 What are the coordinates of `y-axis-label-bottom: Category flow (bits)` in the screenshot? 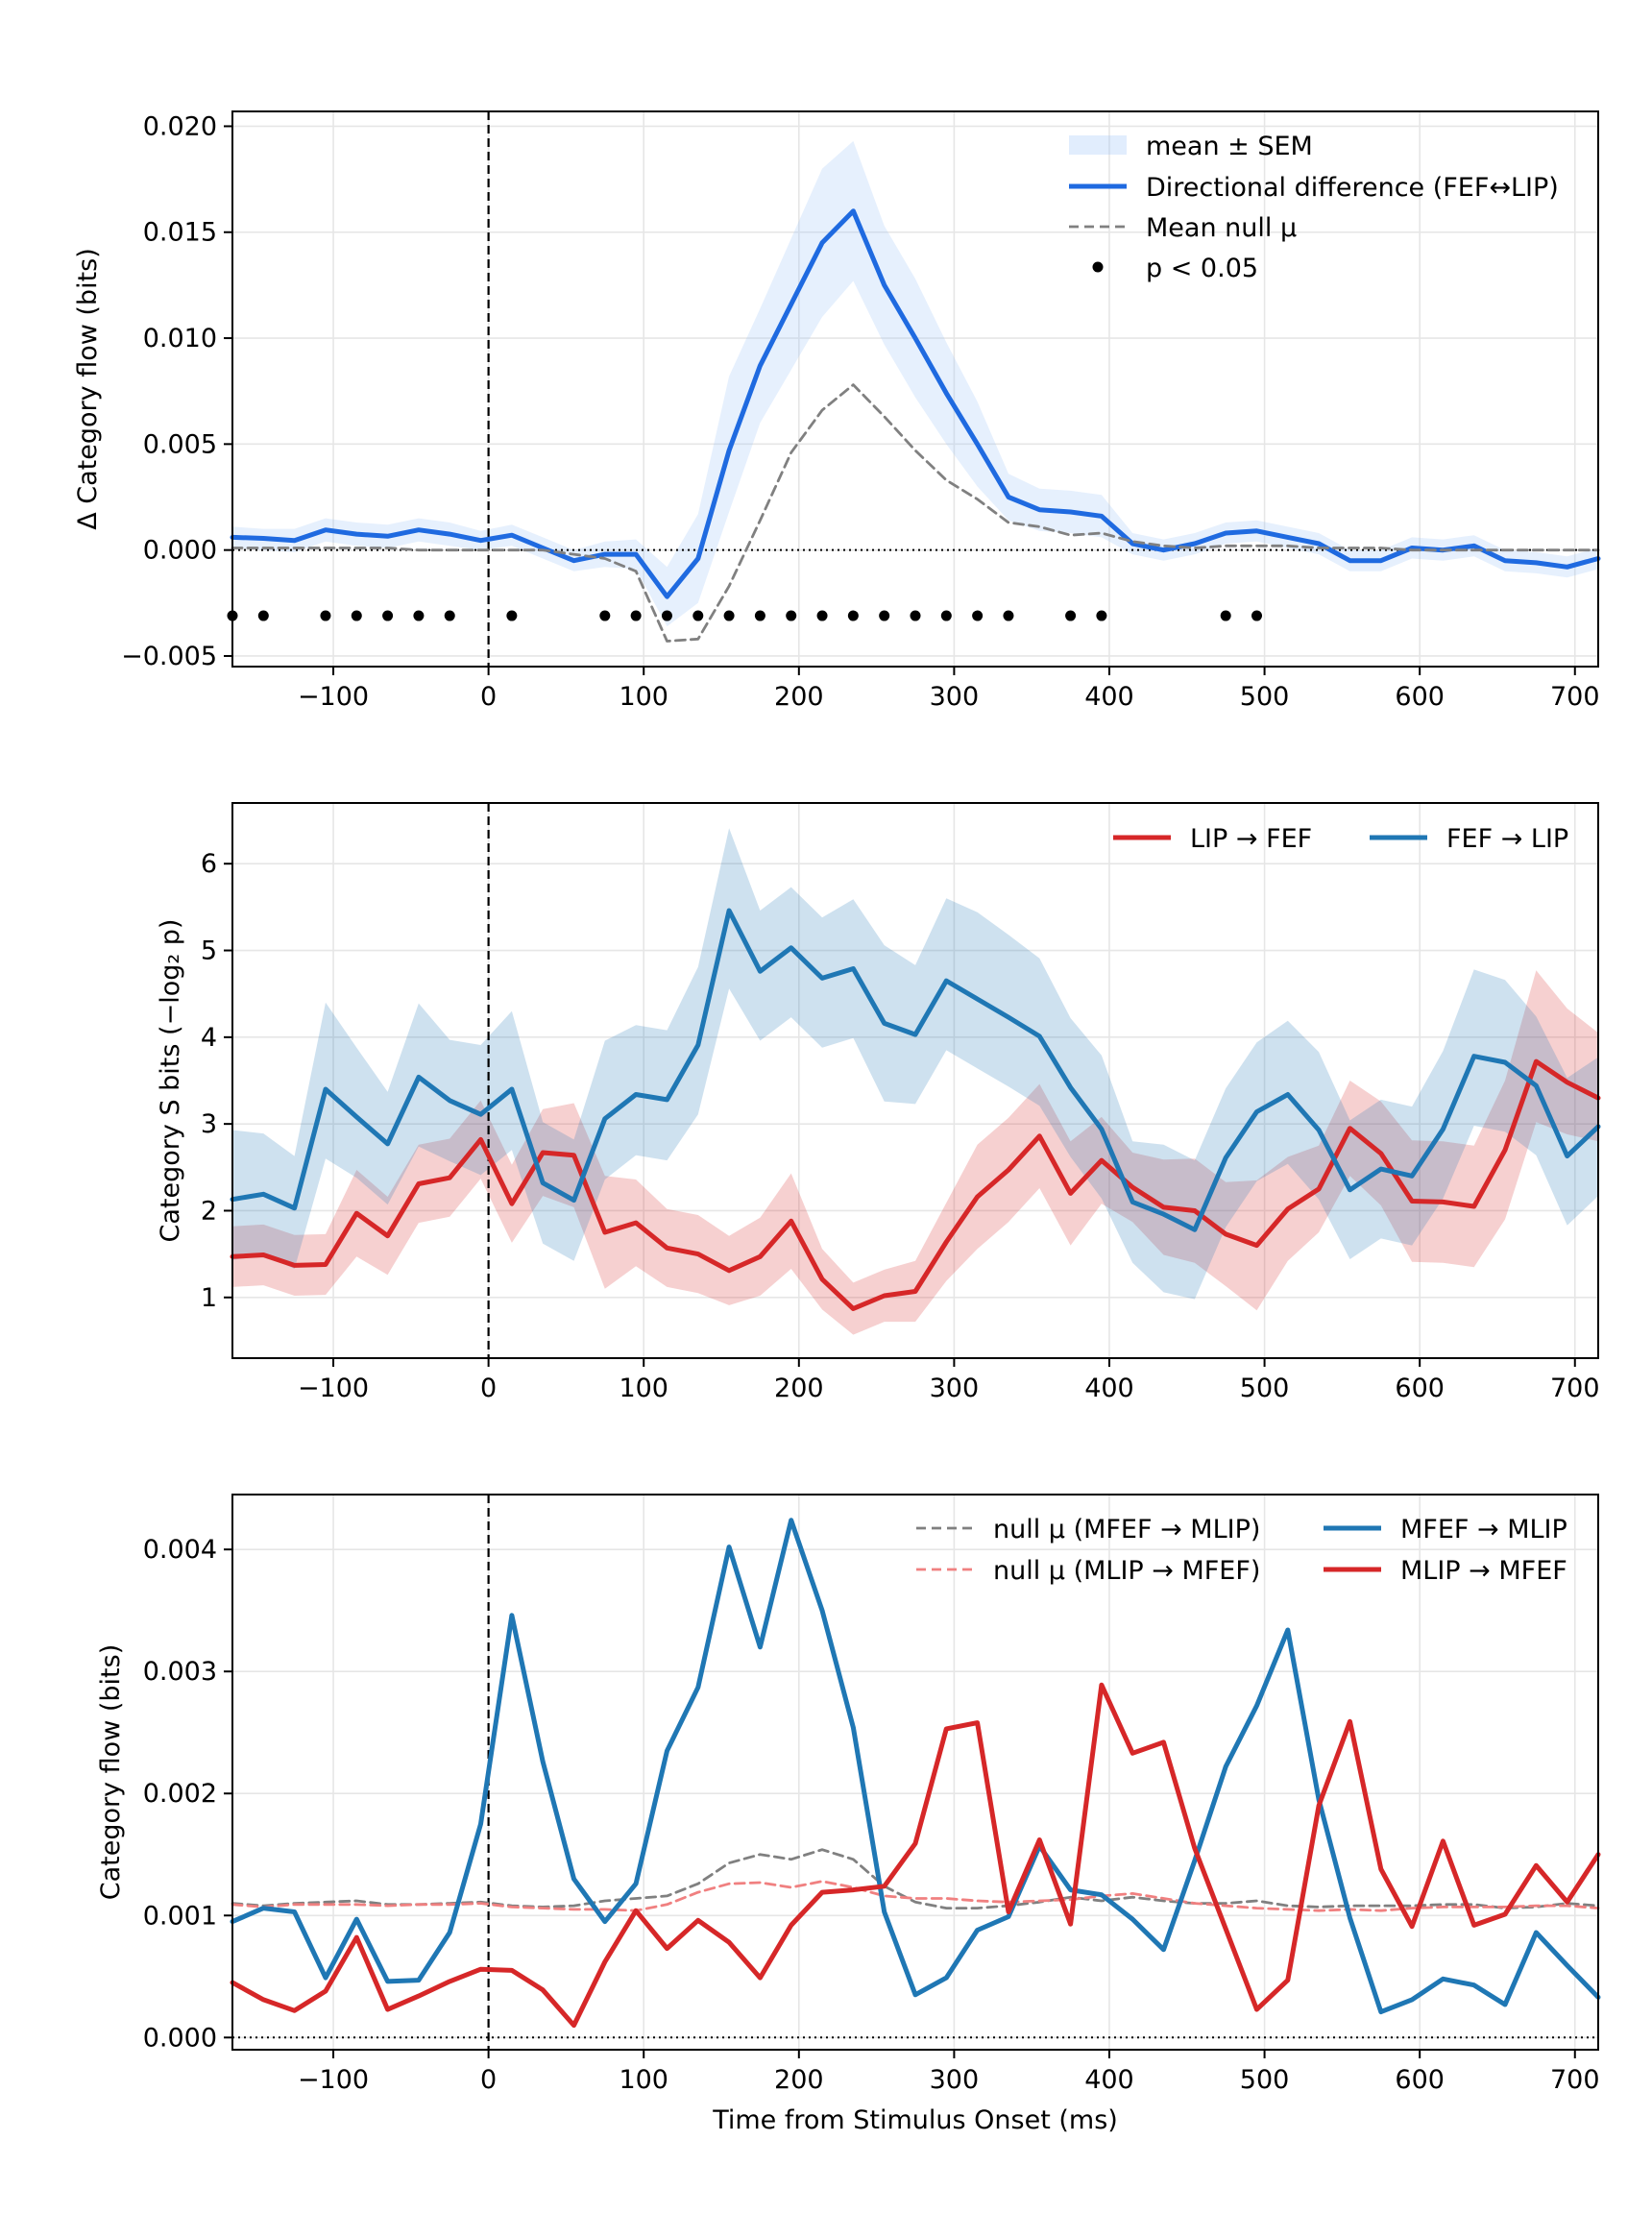 It's located at (111, 1772).